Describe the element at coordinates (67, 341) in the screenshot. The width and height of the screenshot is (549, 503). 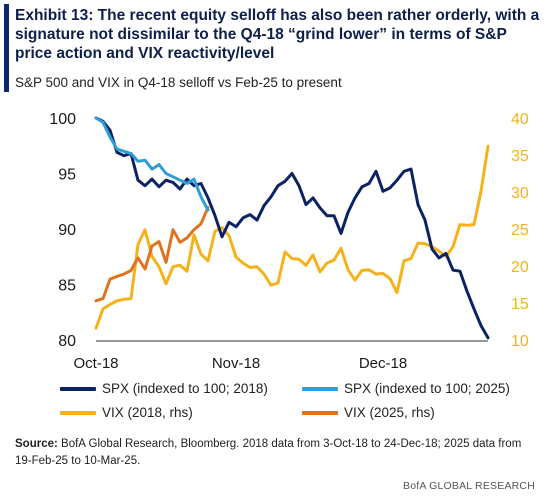
I see `y-left-tick-label: 80` at that location.